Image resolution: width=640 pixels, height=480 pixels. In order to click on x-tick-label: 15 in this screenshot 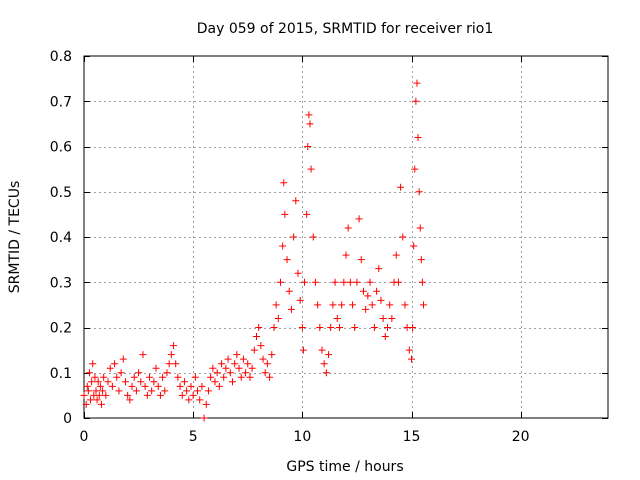, I will do `click(412, 437)`.